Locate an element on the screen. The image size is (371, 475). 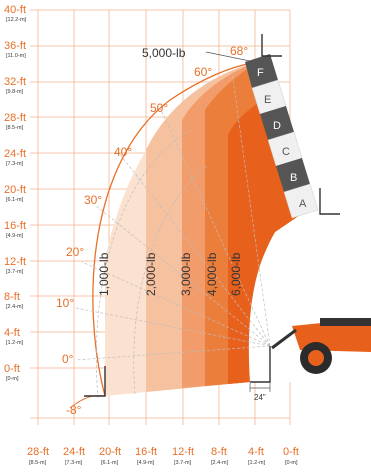
zone-d is located at coordinates (277, 123).